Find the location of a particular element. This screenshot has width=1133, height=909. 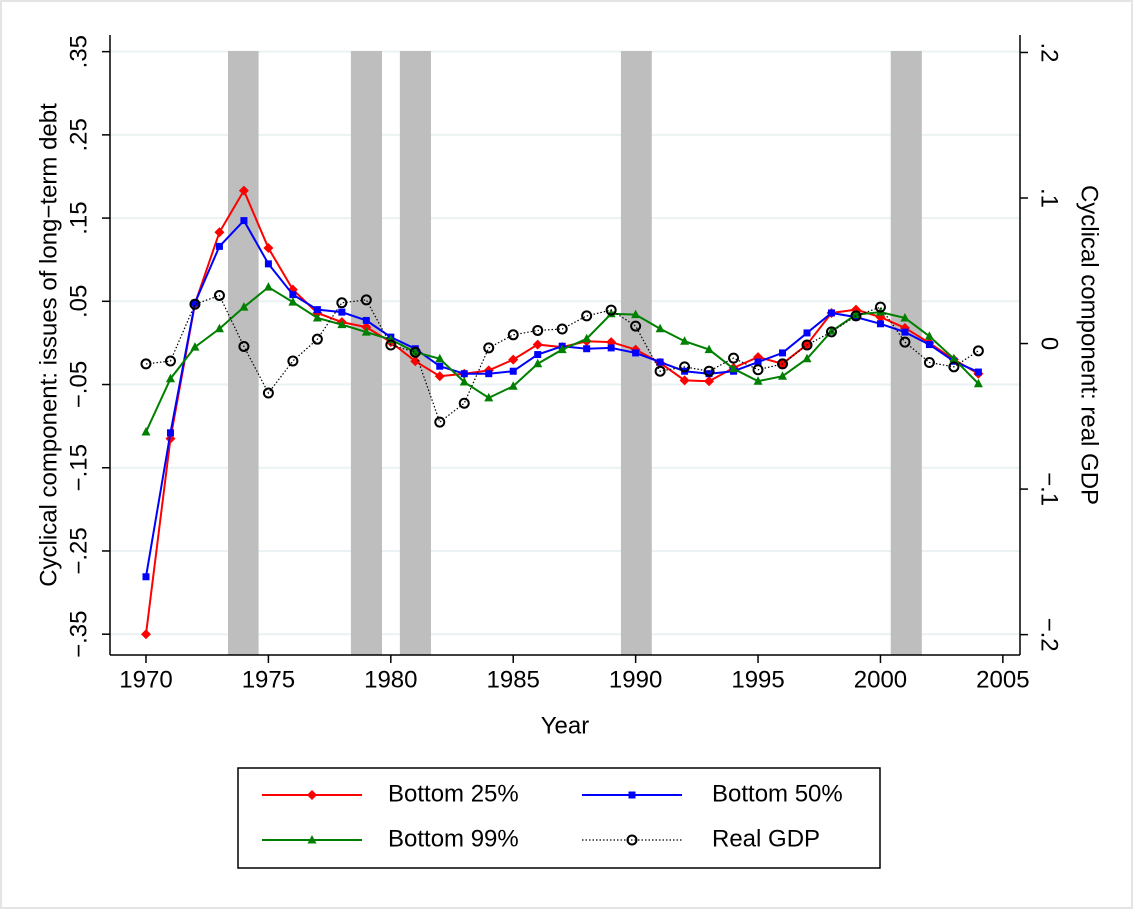

y-tick-label: −.05 is located at coordinates (78, 384).